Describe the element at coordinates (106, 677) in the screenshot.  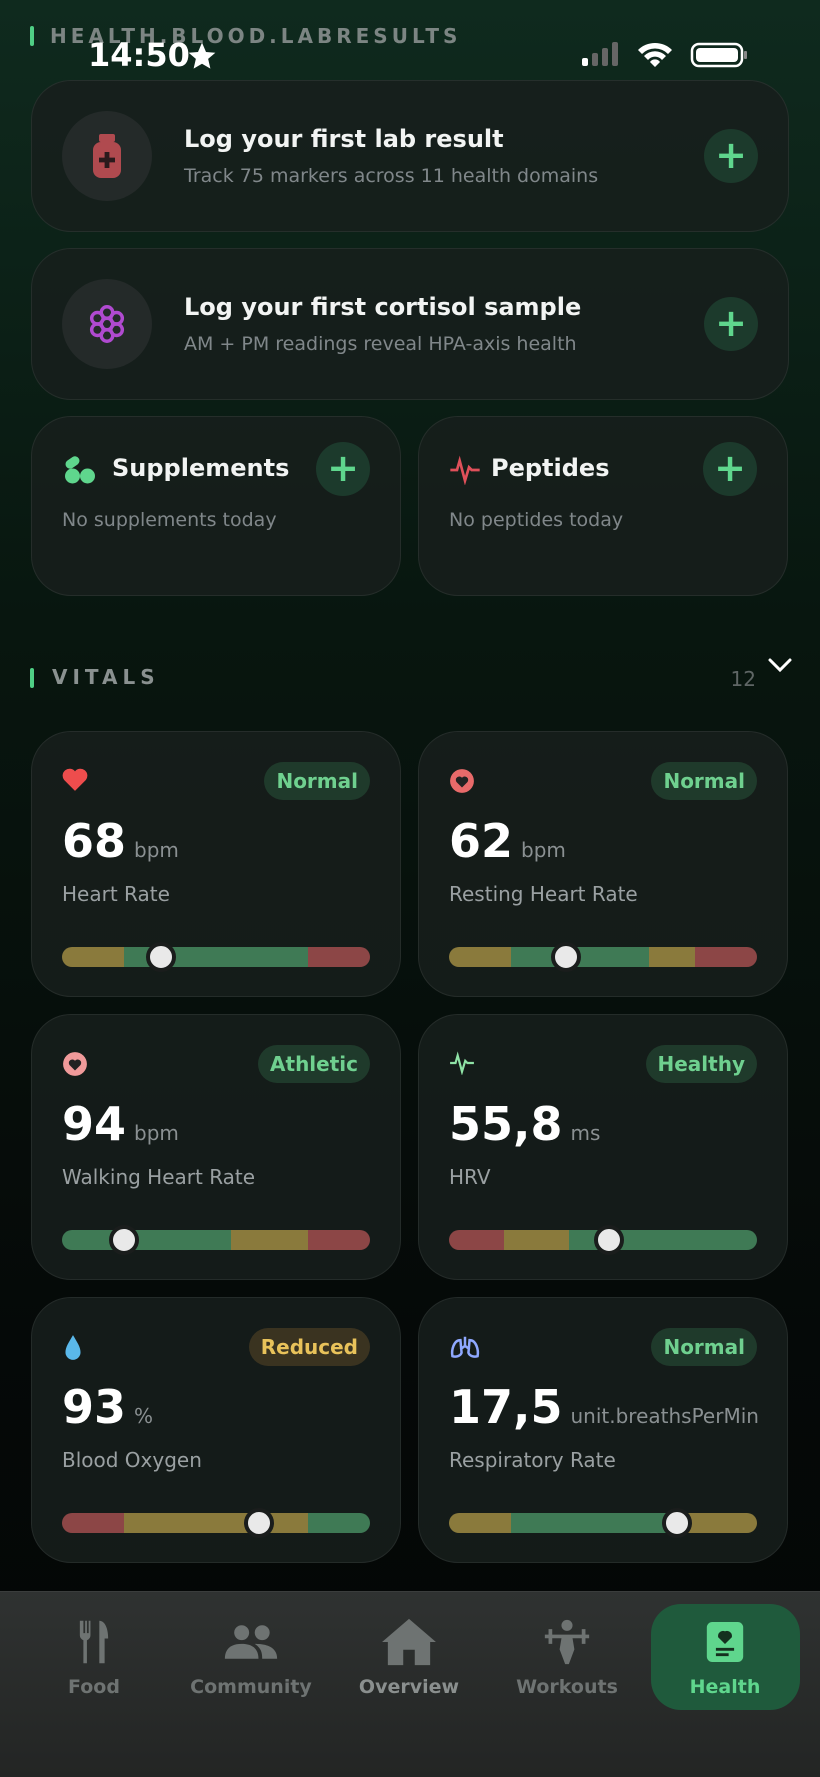
I see `vitals-title: VITALS` at that location.